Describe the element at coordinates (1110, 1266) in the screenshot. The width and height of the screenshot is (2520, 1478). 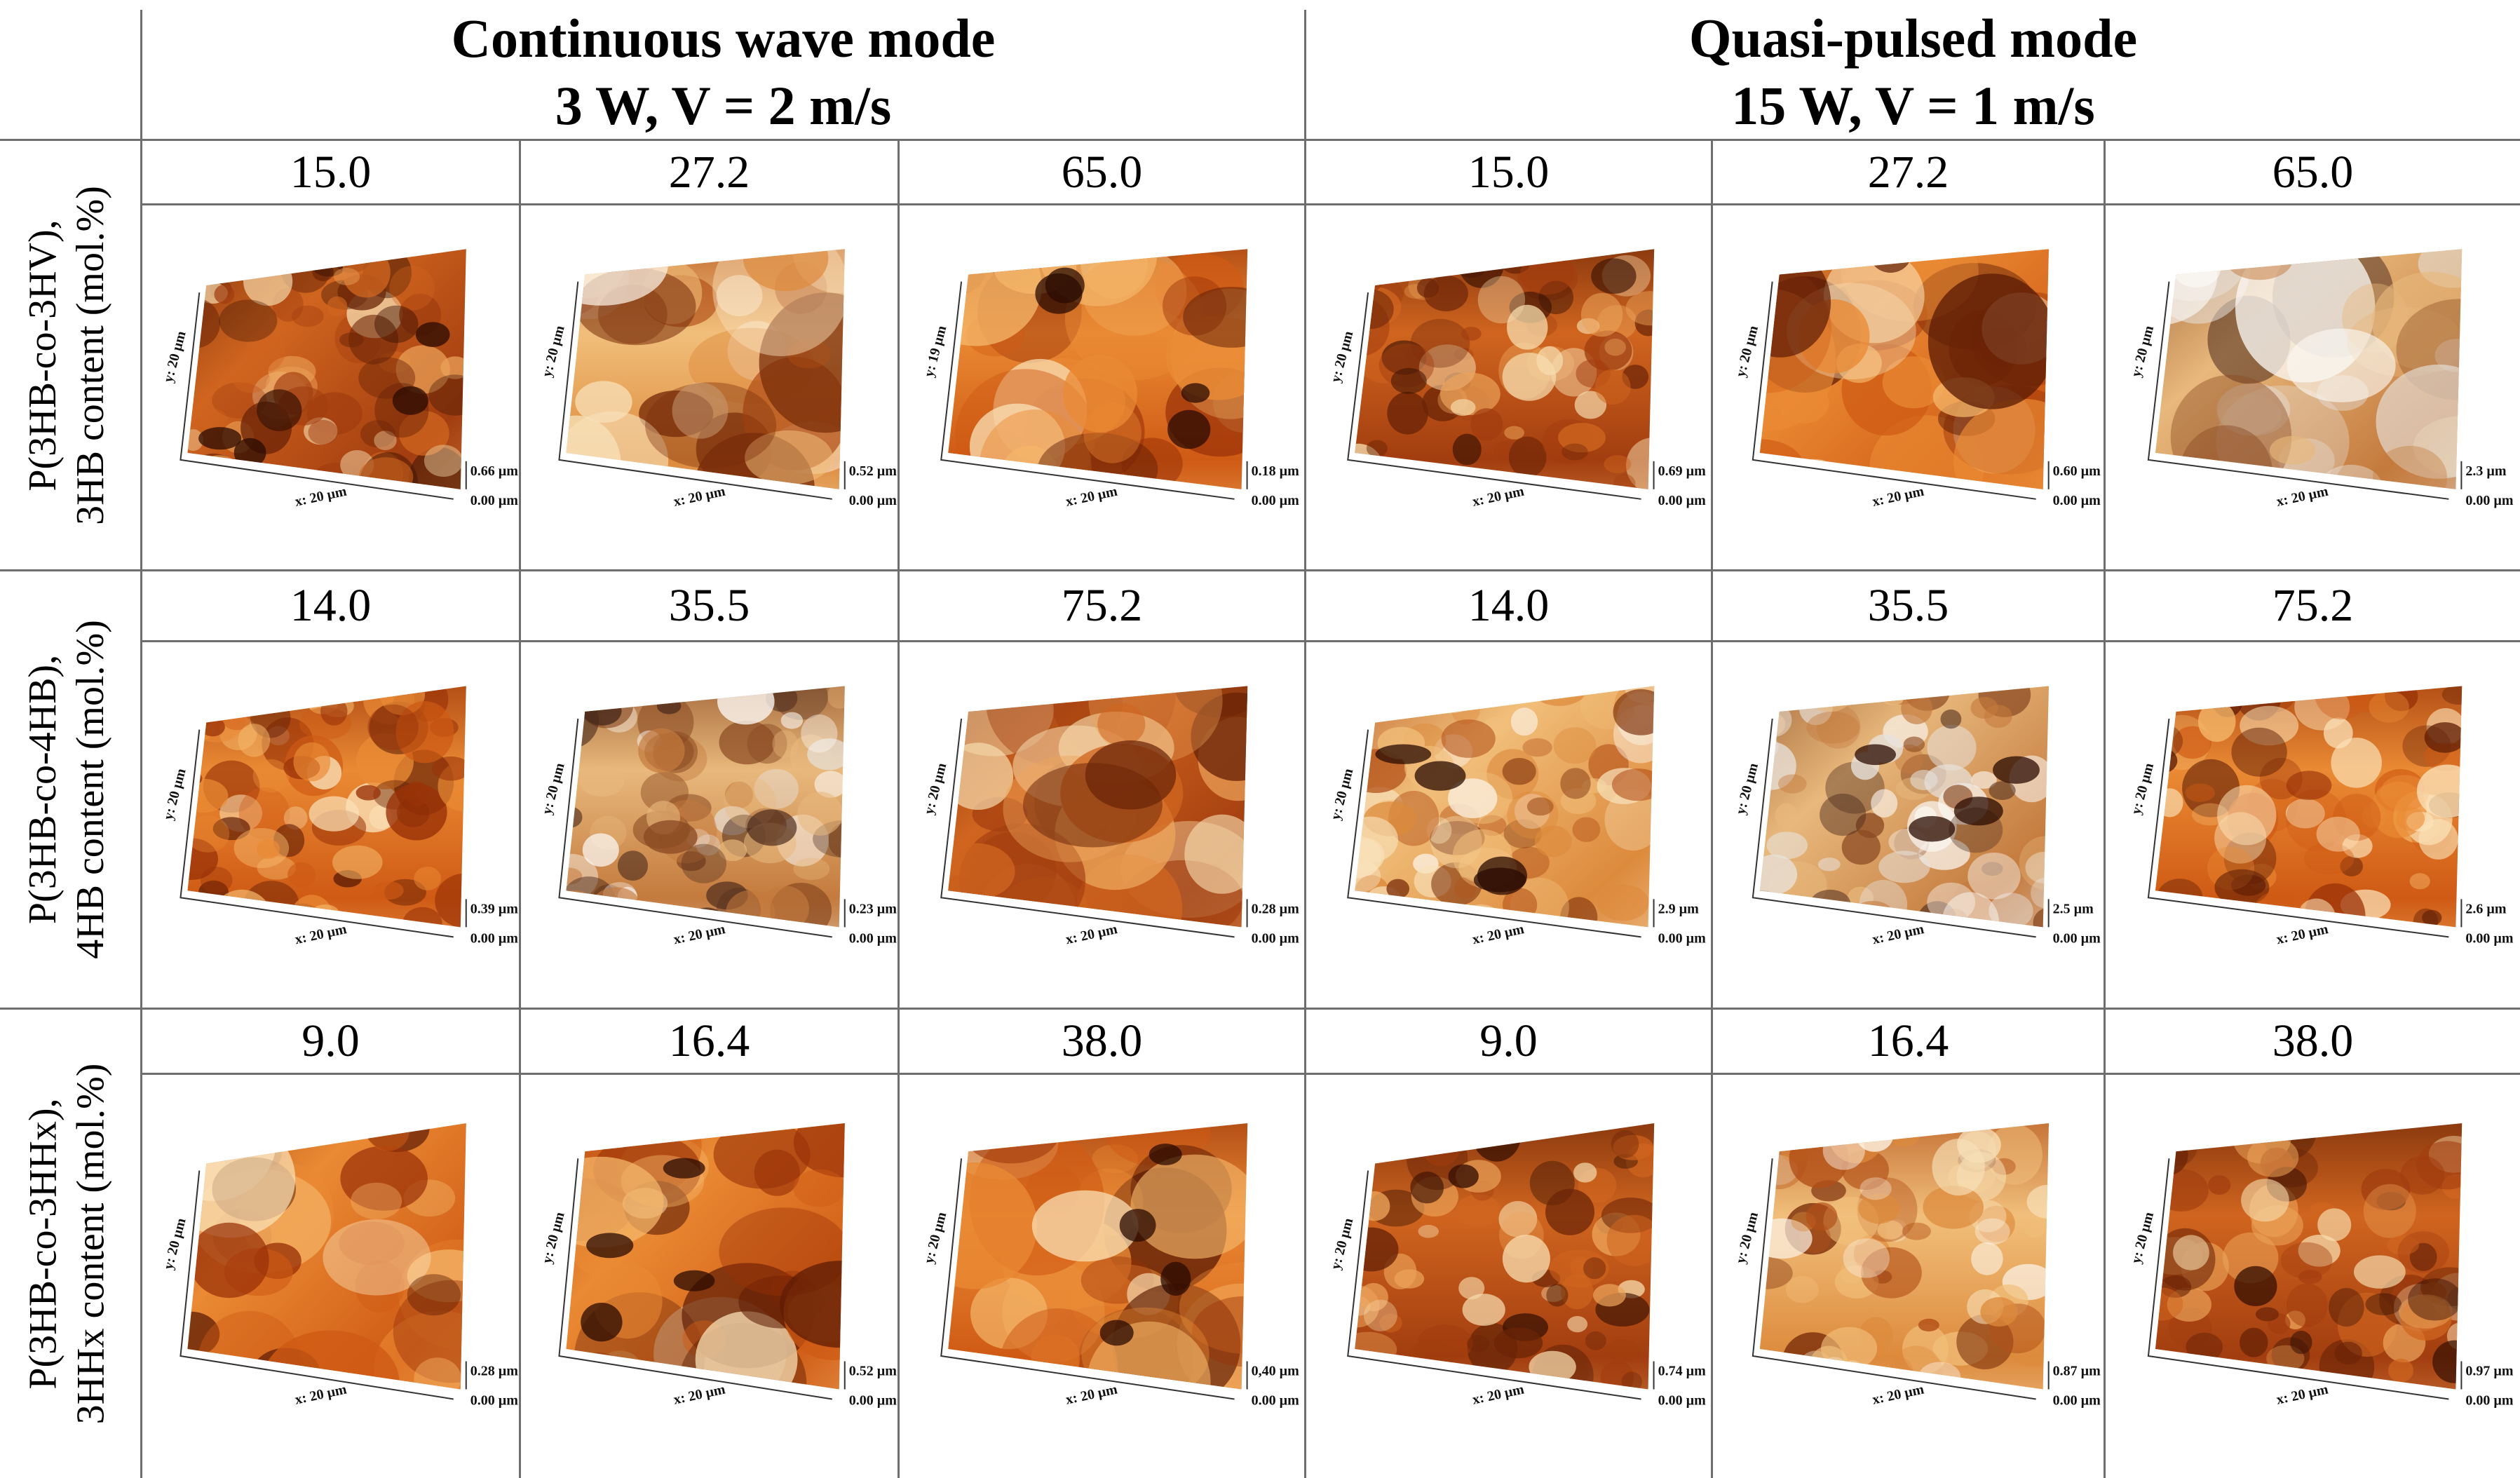
I see `afm-surface-svg: x: 20 µm y: 20 µm 0,40 µm 0.00 µm` at that location.